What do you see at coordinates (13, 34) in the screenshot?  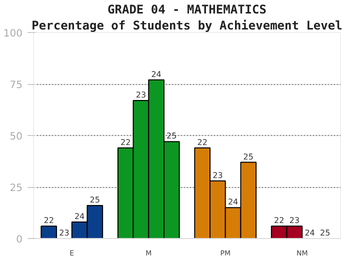 I see `y-tick-label: 100` at bounding box center [13, 34].